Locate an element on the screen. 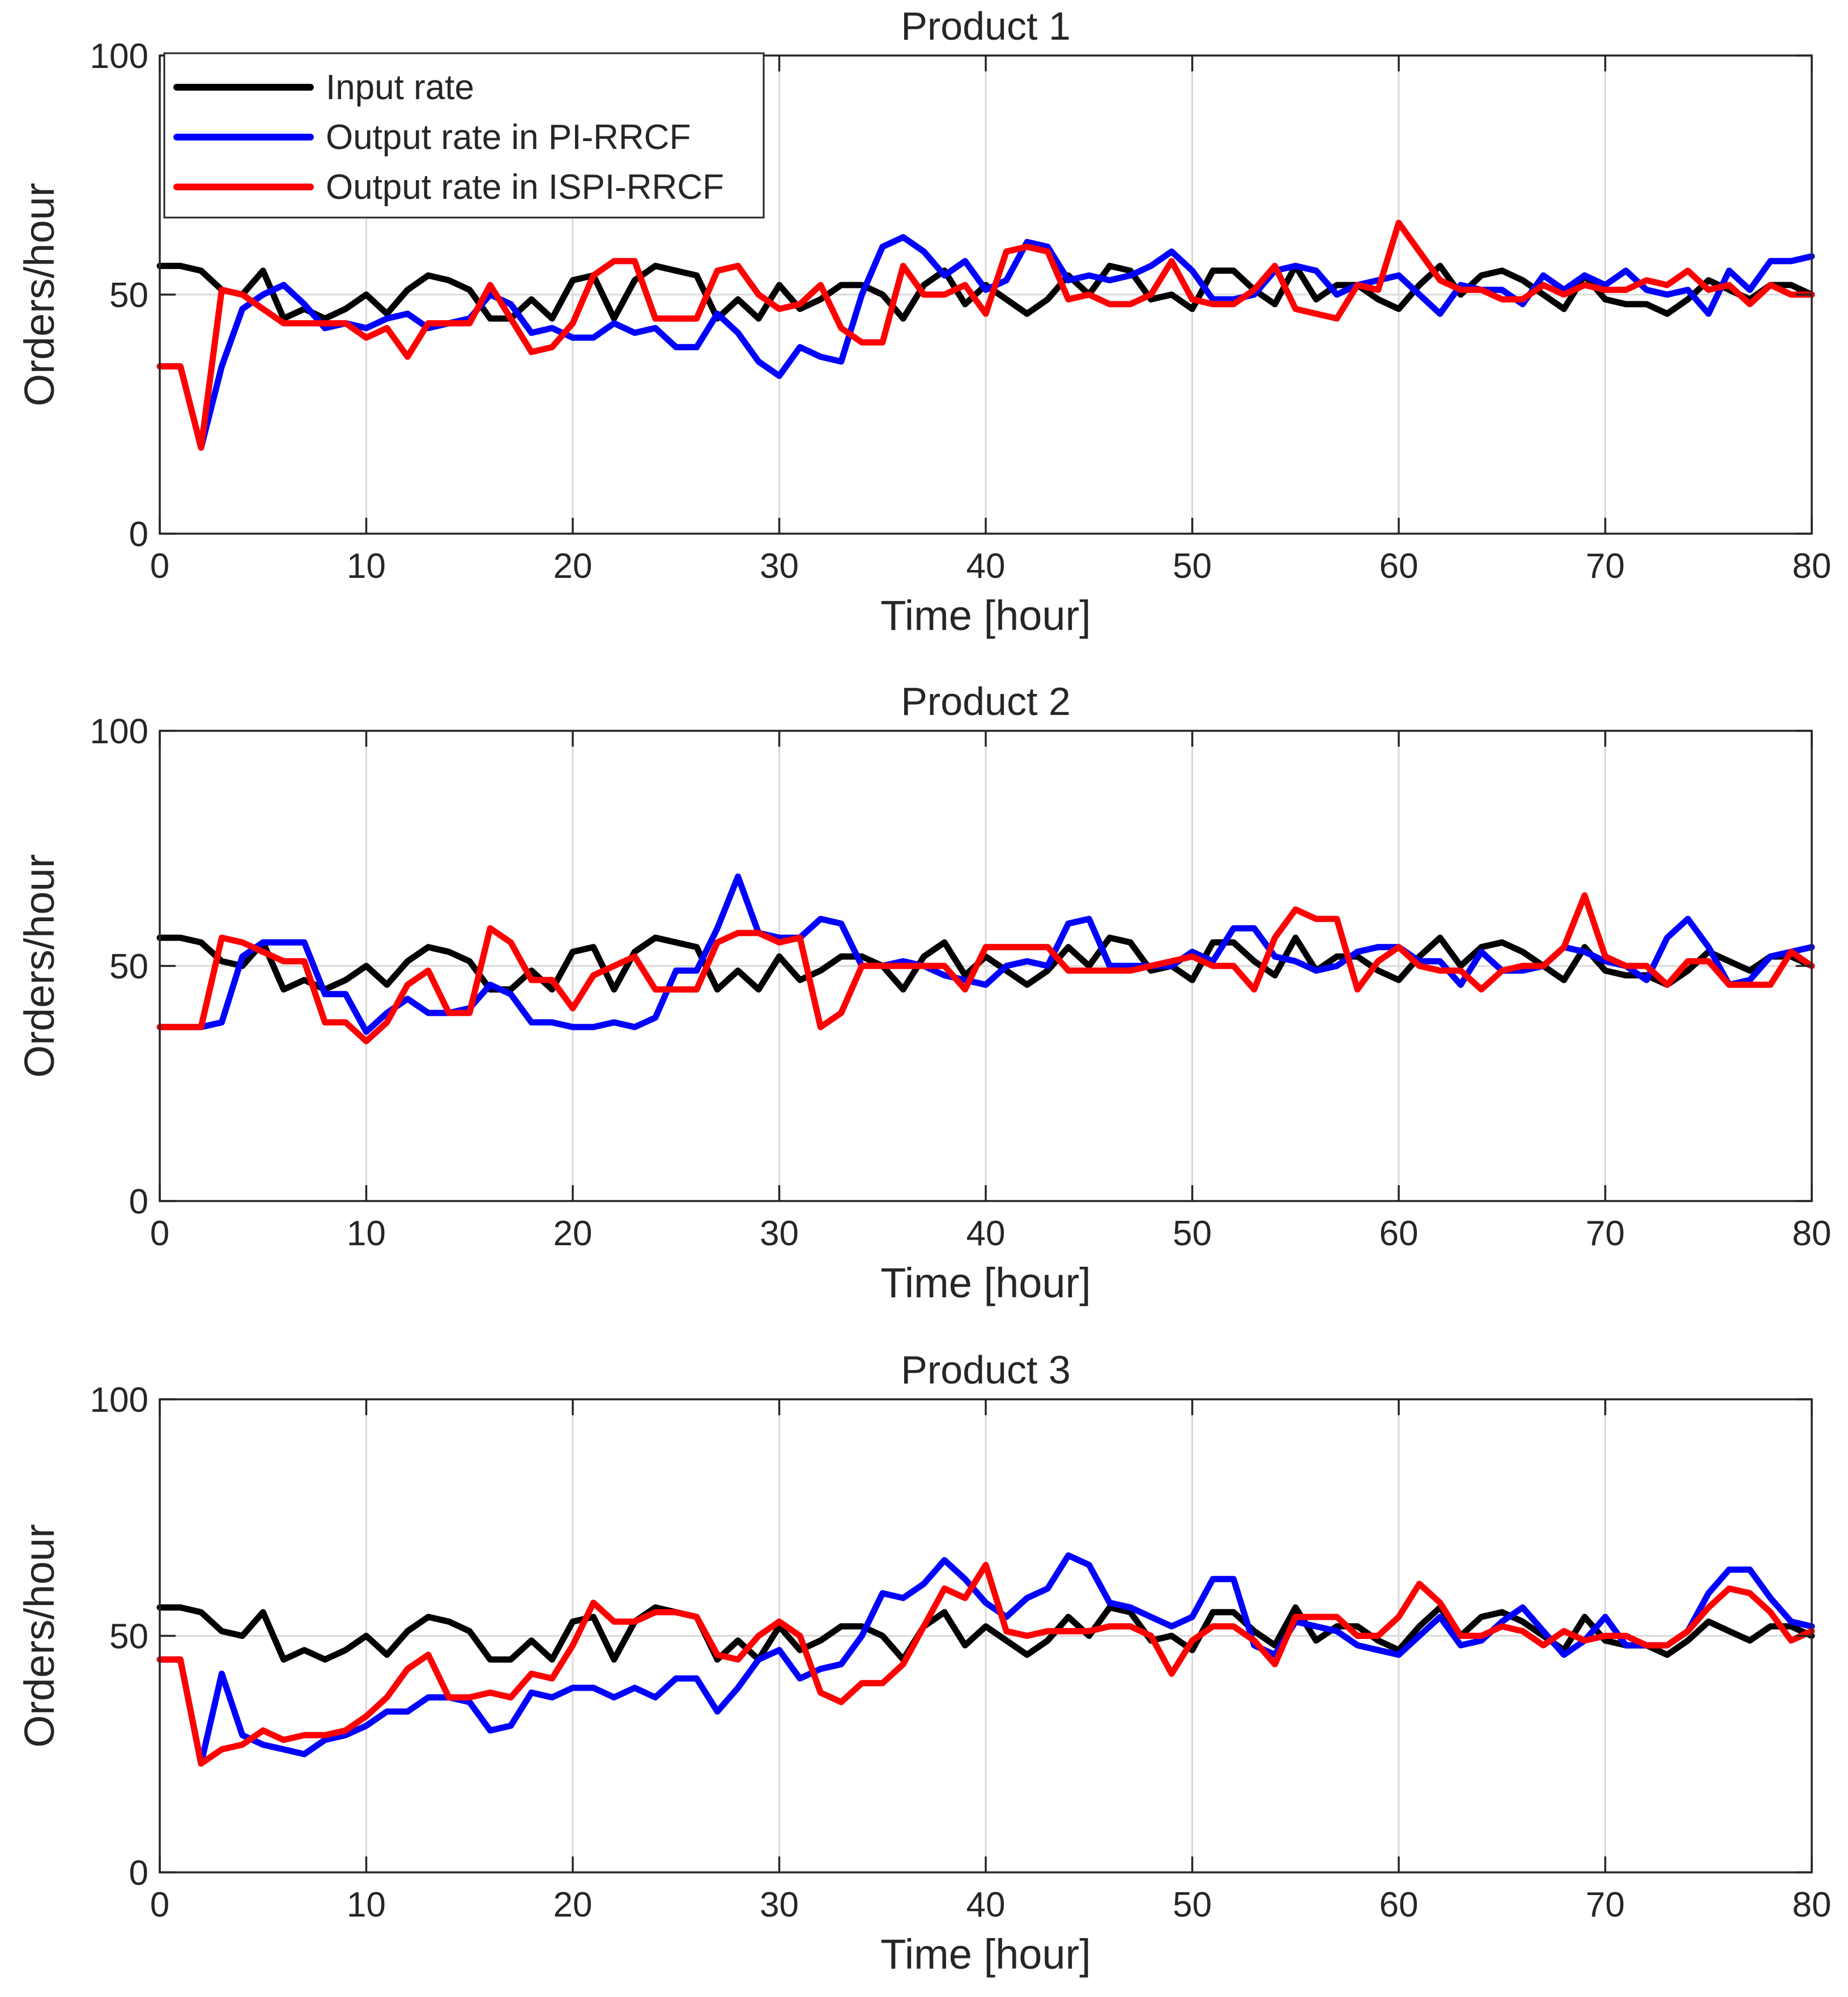  chart-title: Product 1 is located at coordinates (986, 26).